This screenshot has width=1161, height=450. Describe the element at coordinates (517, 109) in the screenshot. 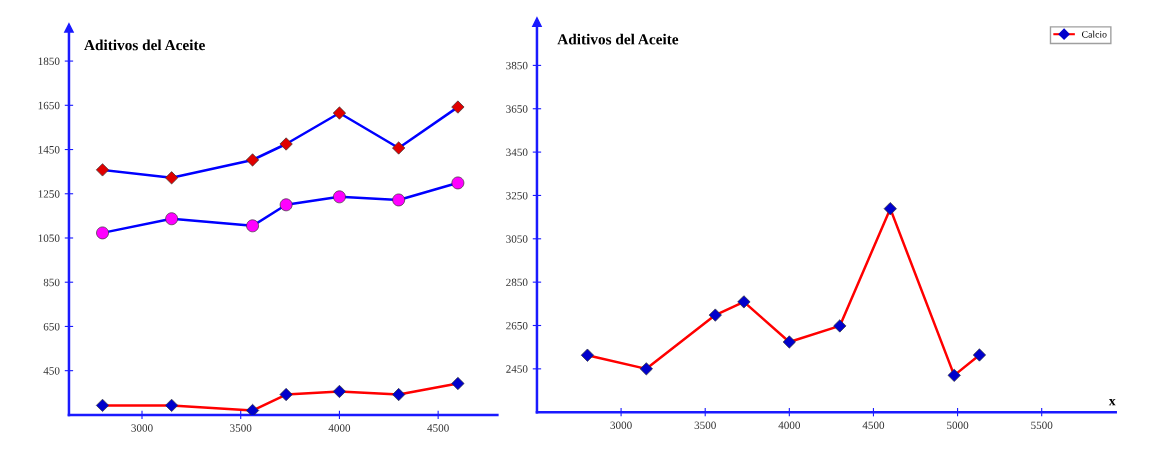

I see `y-tick-label: 3650` at that location.